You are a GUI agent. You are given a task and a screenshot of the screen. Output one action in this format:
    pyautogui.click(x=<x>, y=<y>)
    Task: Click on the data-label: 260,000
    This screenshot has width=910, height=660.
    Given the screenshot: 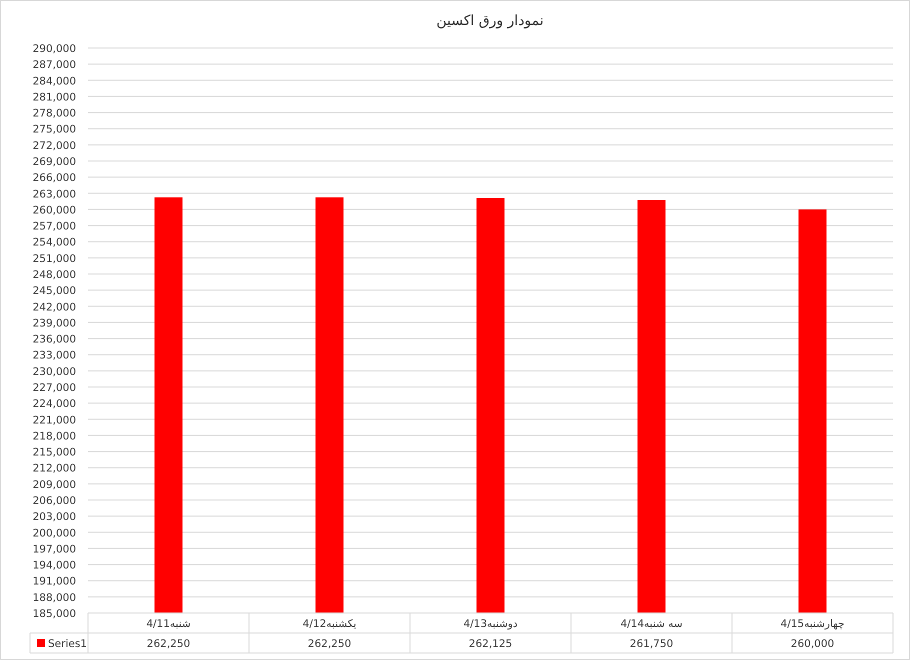 What is the action you would take?
    pyautogui.click(x=812, y=644)
    